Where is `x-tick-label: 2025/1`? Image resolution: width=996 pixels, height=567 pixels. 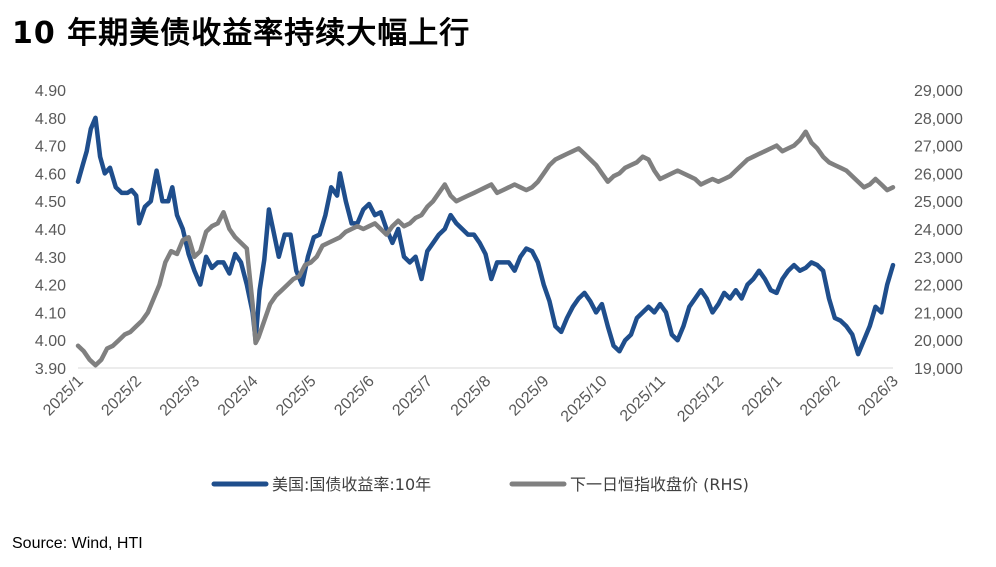
x-tick-label: 2025/1 is located at coordinates (63, 396).